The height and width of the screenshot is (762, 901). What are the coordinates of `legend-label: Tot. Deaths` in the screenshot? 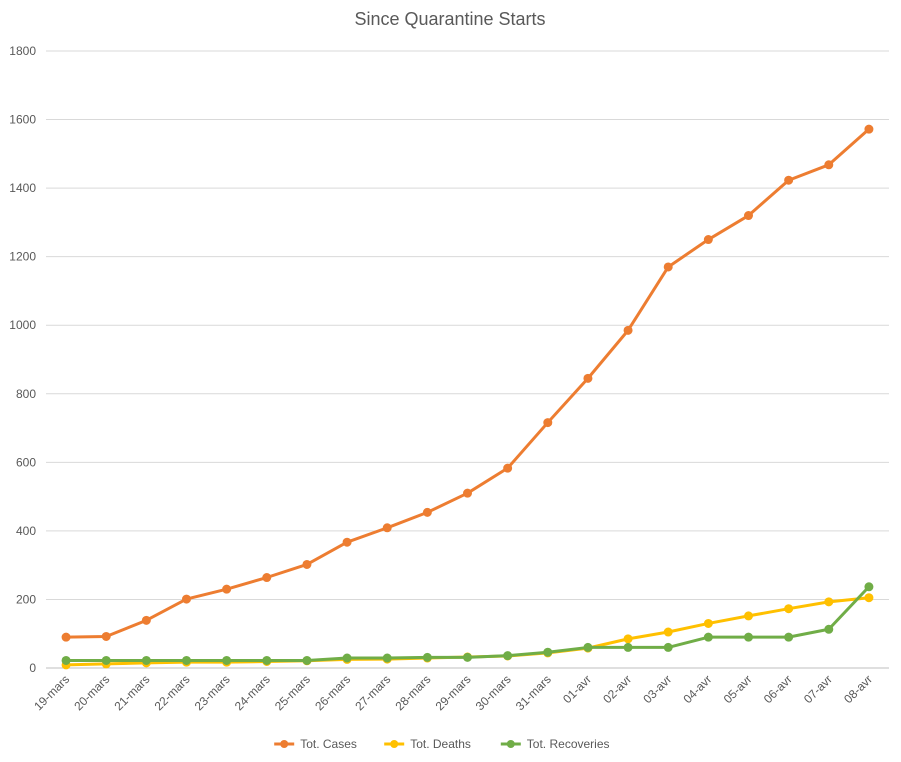 It's located at (440, 744).